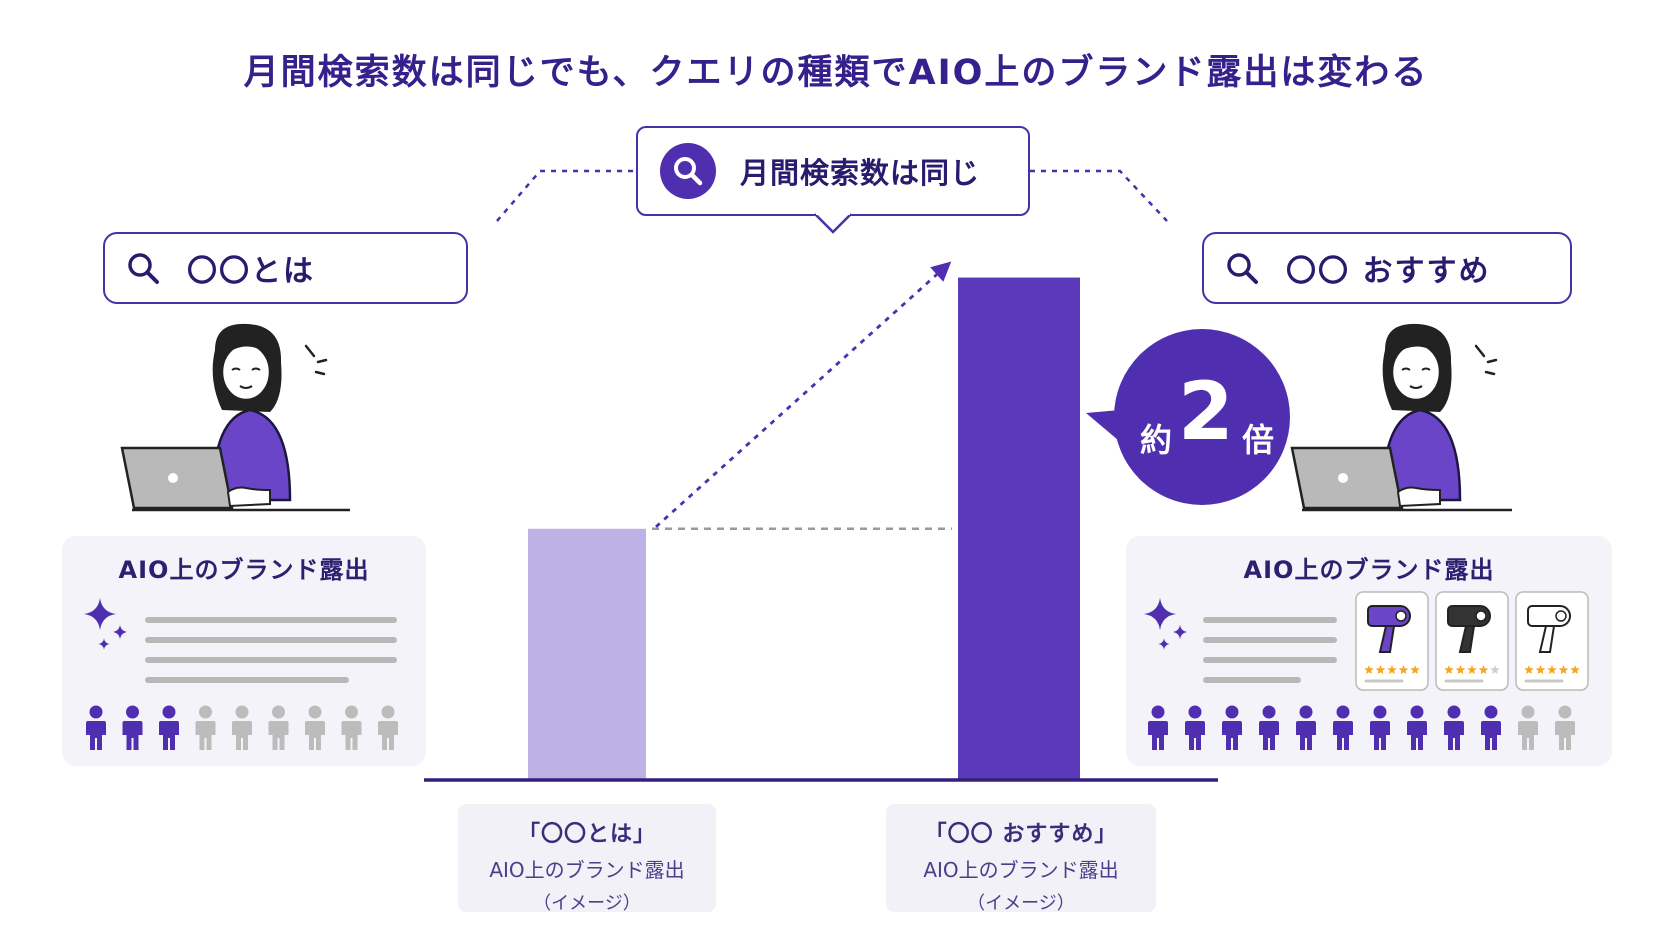 Image resolution: width=1672 pixels, height=941 pixels. I want to click on badge-prefix: 約, so click(1156, 440).